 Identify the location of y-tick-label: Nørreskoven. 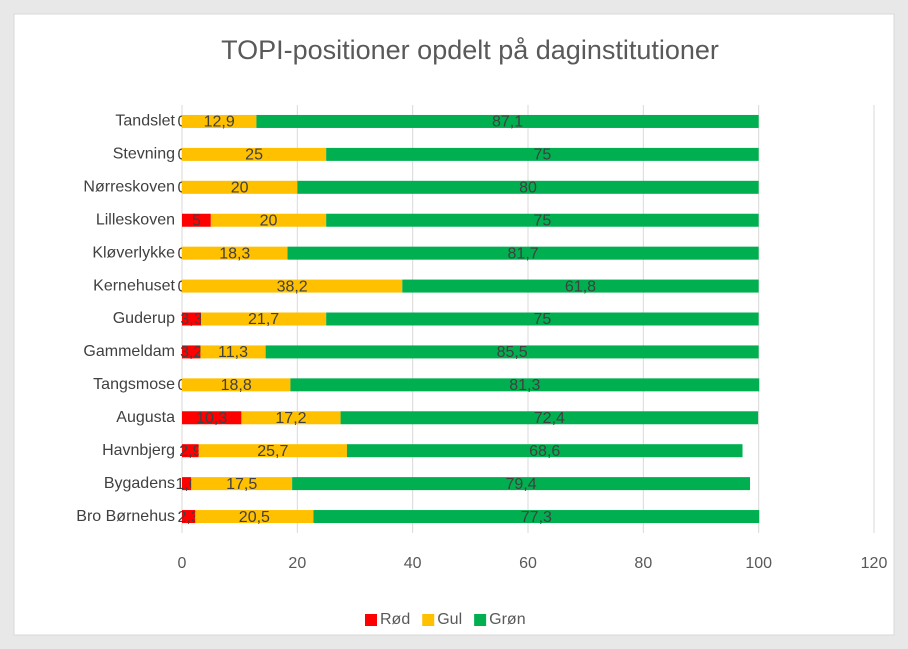
(129, 187).